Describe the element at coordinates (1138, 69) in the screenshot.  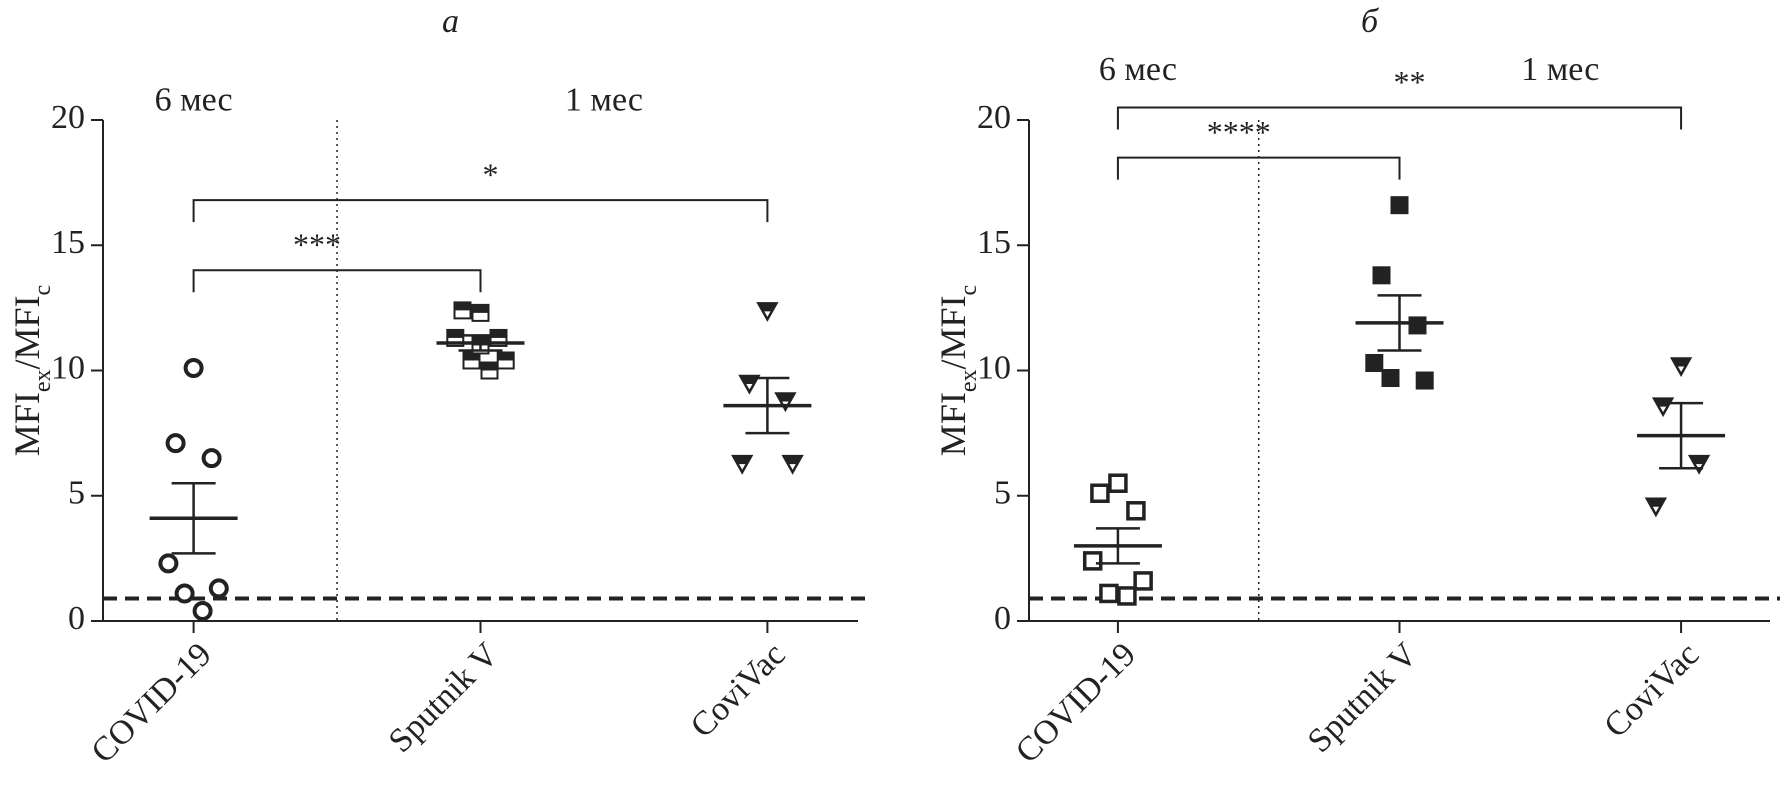
I see `period-label: 6 мес` at that location.